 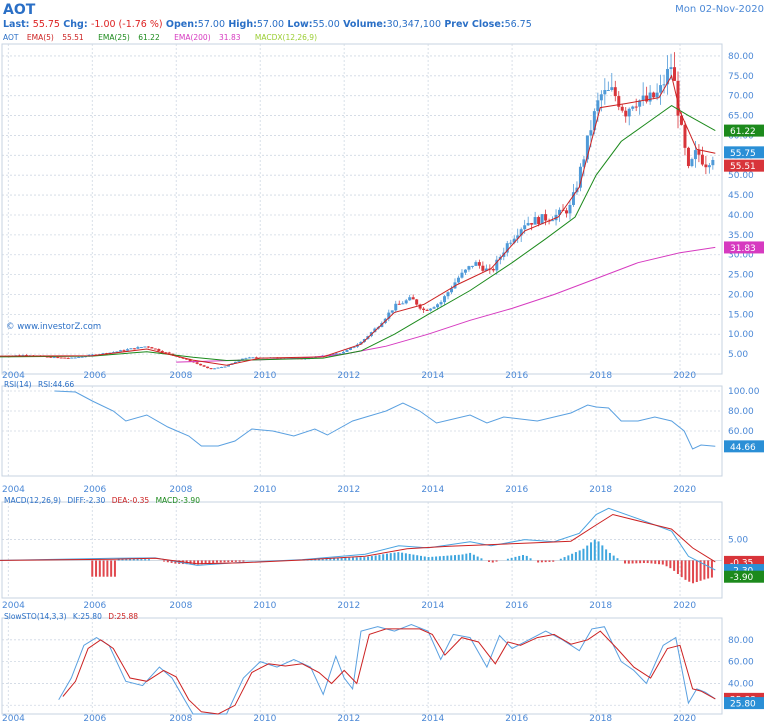 I want to click on rsi-y-tick-label: 80.00, so click(x=741, y=412).